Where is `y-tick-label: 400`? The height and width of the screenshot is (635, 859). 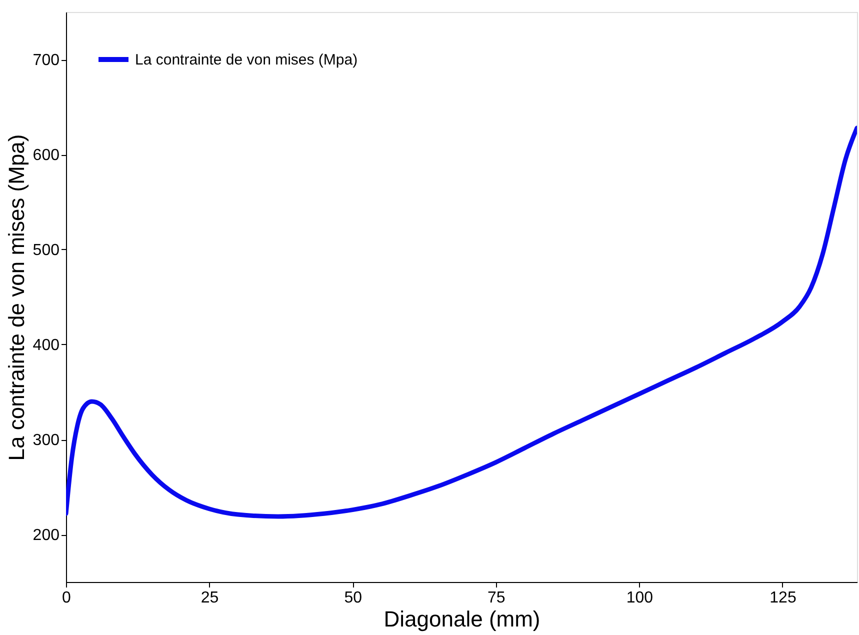
y-tick-label: 400 is located at coordinates (46, 345).